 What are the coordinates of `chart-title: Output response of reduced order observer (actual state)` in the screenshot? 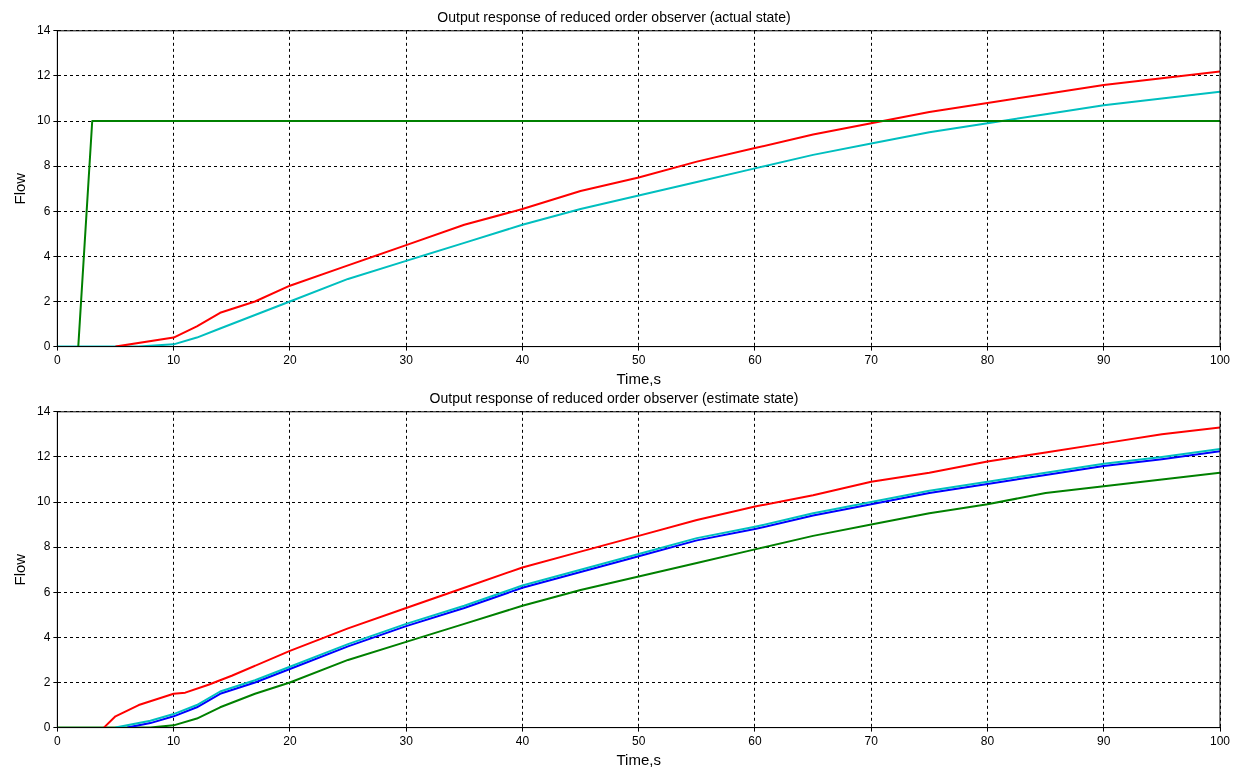 It's located at (614, 17).